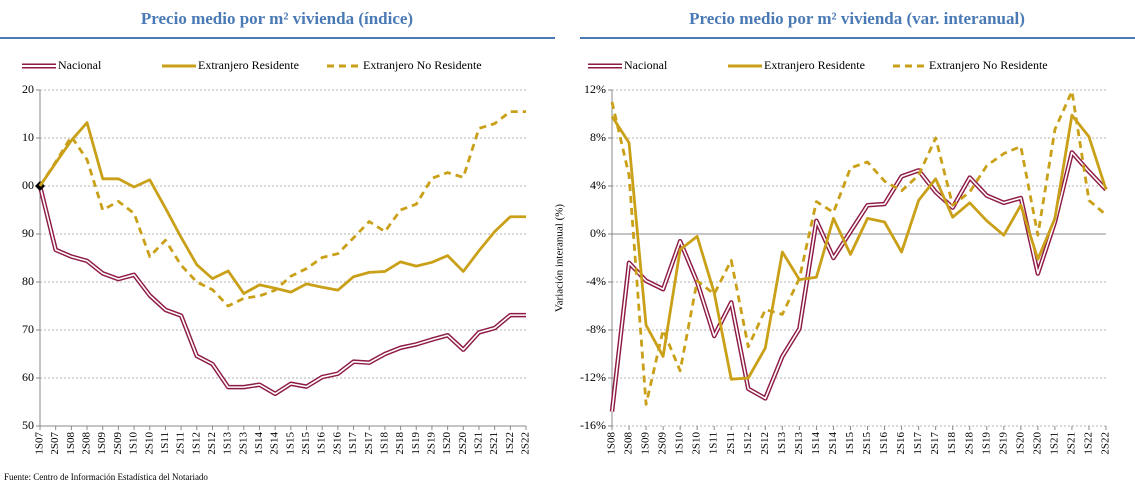 The image size is (1135, 486). Describe the element at coordinates (28, 233) in the screenshot. I see `y-tick-label: 90` at that location.